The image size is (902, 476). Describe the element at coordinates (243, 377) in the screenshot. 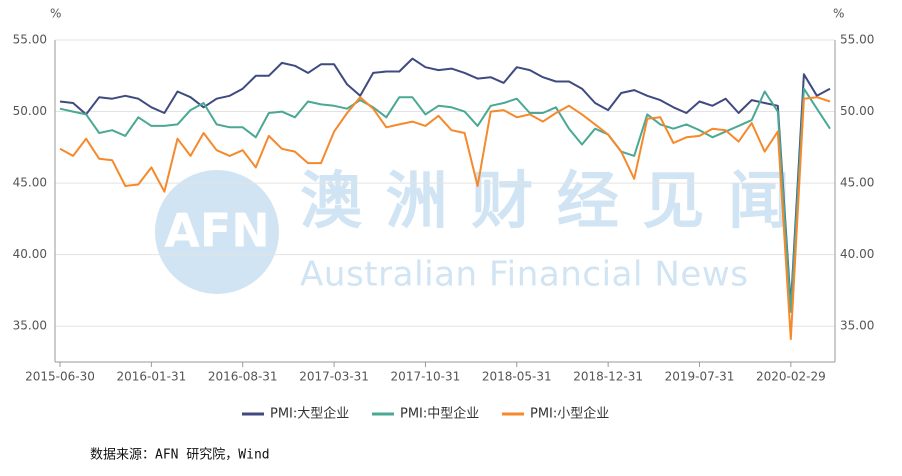

I see `x-tick-label: 2016-08-31` at that location.